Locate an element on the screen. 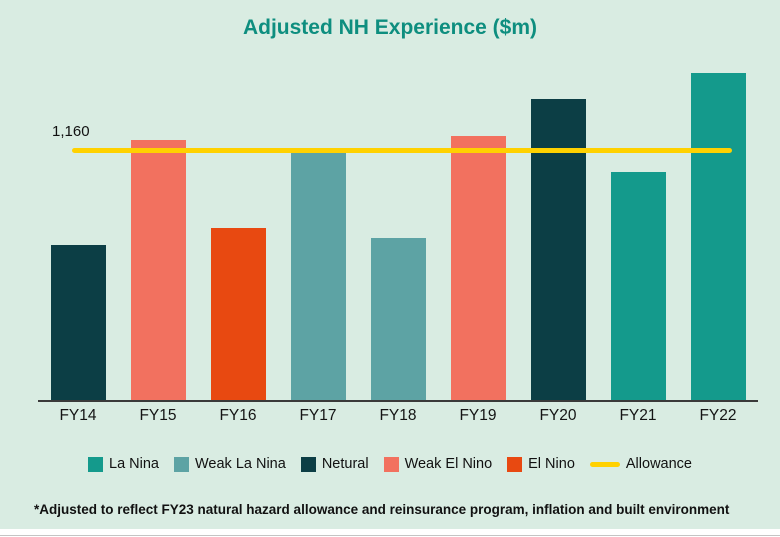 The height and width of the screenshot is (537, 780). bar-slot-fy21 is located at coordinates (638, 230).